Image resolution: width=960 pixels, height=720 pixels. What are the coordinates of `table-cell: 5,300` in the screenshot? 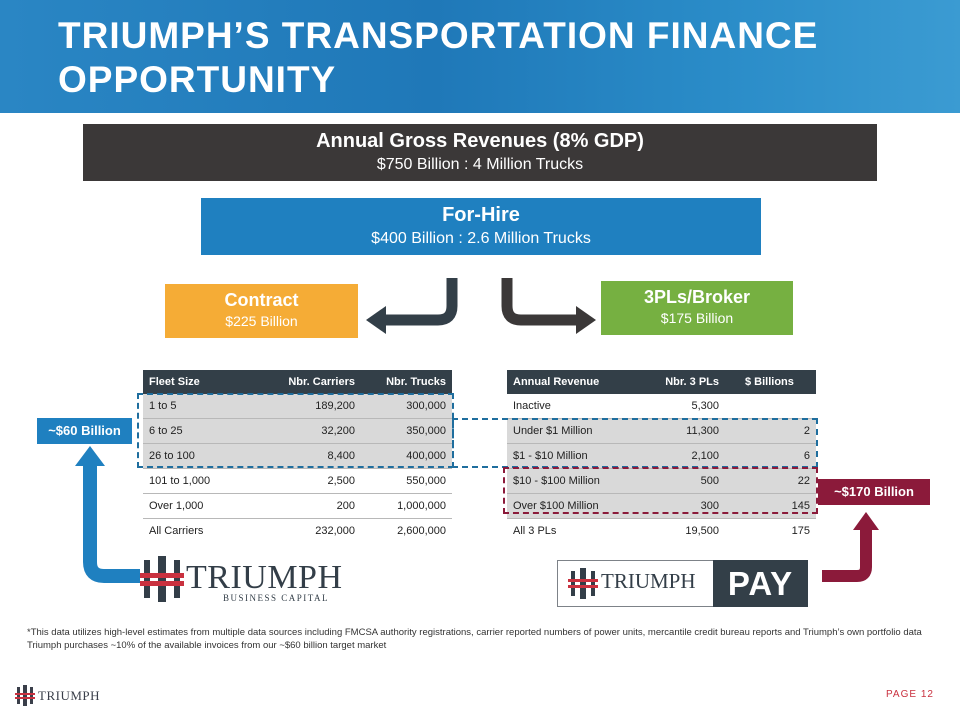 It's located at (675, 406).